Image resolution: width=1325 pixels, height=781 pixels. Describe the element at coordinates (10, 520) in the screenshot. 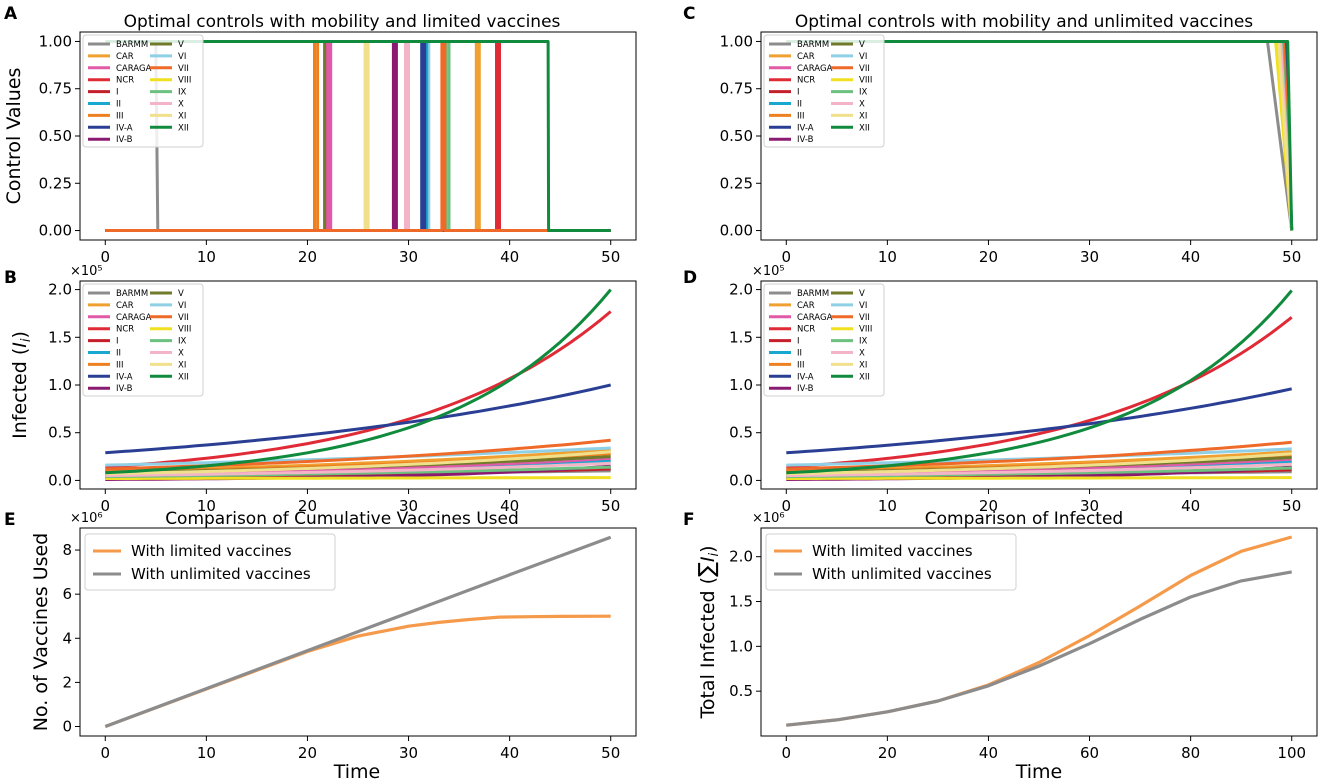

I see `panel-label-e: E` at that location.